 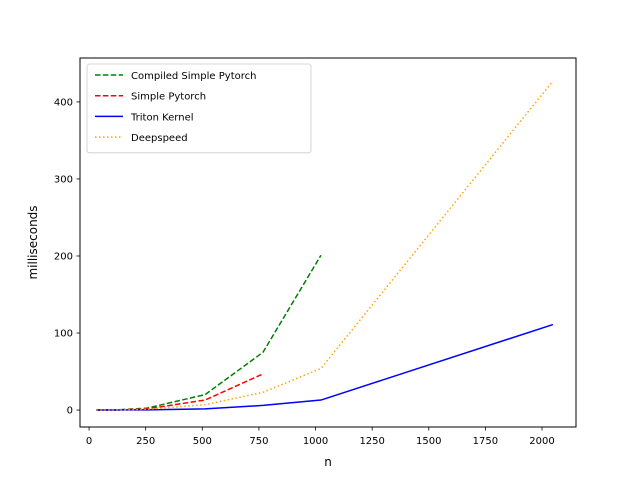 I want to click on x-axis-label: n, so click(x=328, y=462).